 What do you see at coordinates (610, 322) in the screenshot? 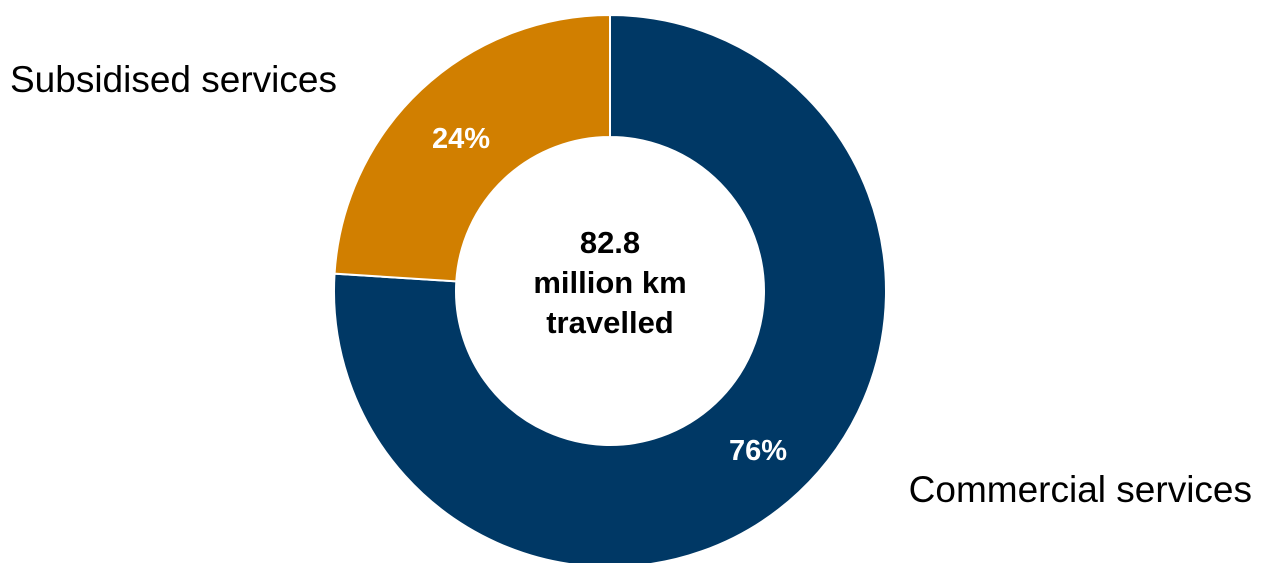
I see `center-caption: travelled` at bounding box center [610, 322].